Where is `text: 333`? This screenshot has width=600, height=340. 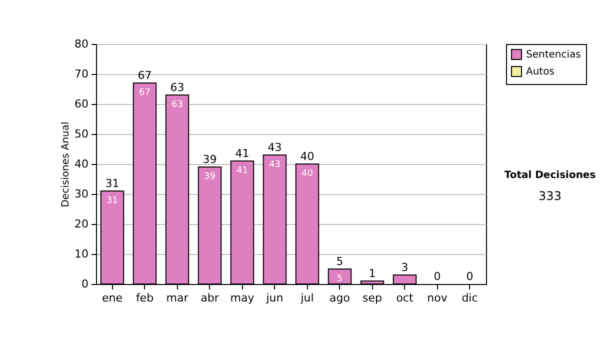 text: 333 is located at coordinates (550, 196).